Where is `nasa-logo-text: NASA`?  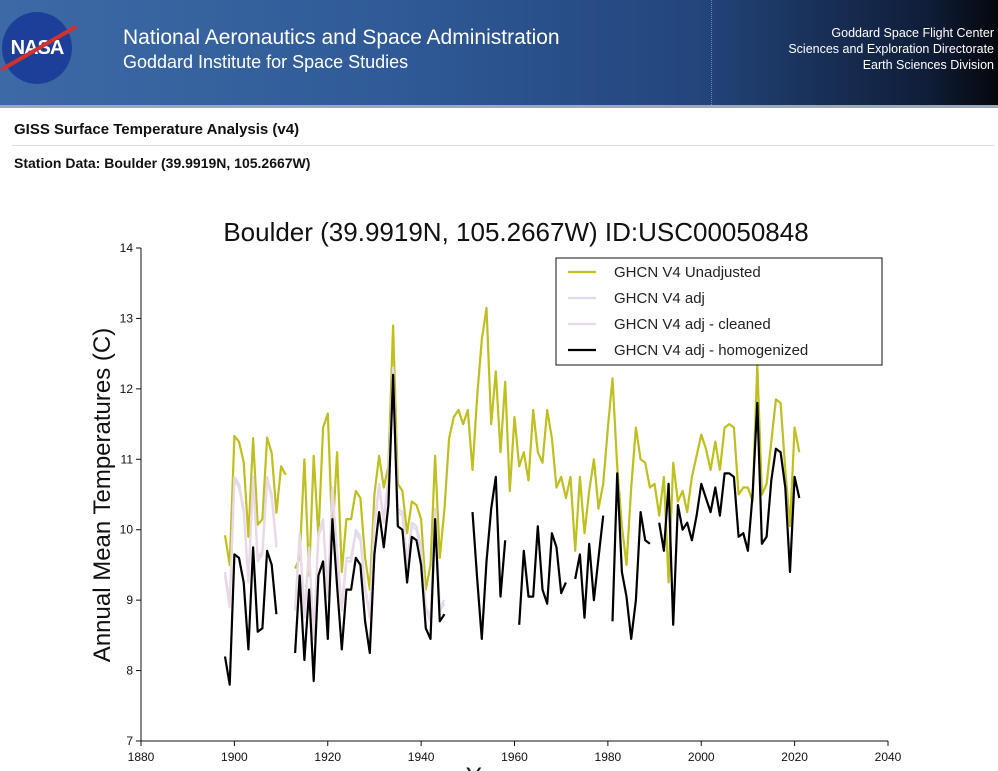 nasa-logo-text: NASA is located at coordinates (37, 47).